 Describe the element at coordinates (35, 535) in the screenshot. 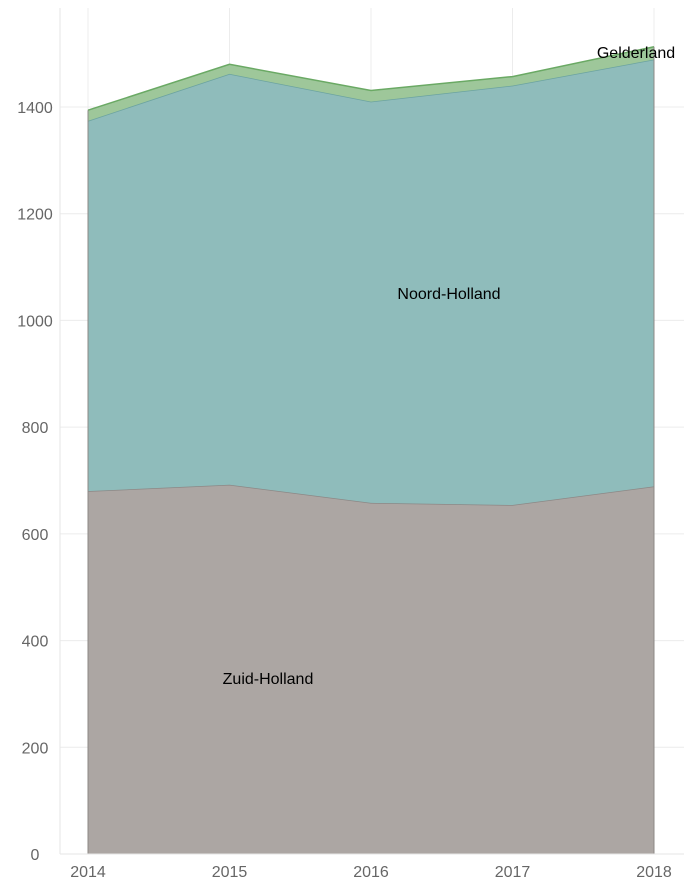

I see `y-tick-label: 600` at that location.